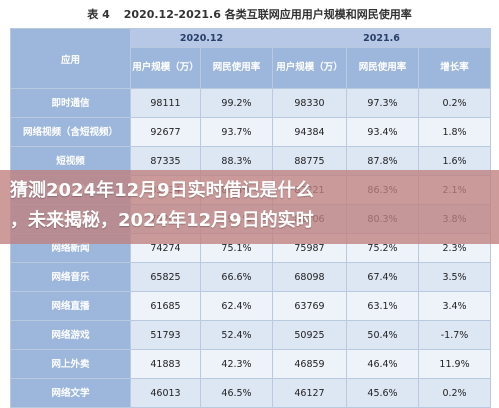 This screenshot has width=499, height=408. What do you see at coordinates (309, 335) in the screenshot?
I see `users-2021-cell: 50925` at bounding box center [309, 335].